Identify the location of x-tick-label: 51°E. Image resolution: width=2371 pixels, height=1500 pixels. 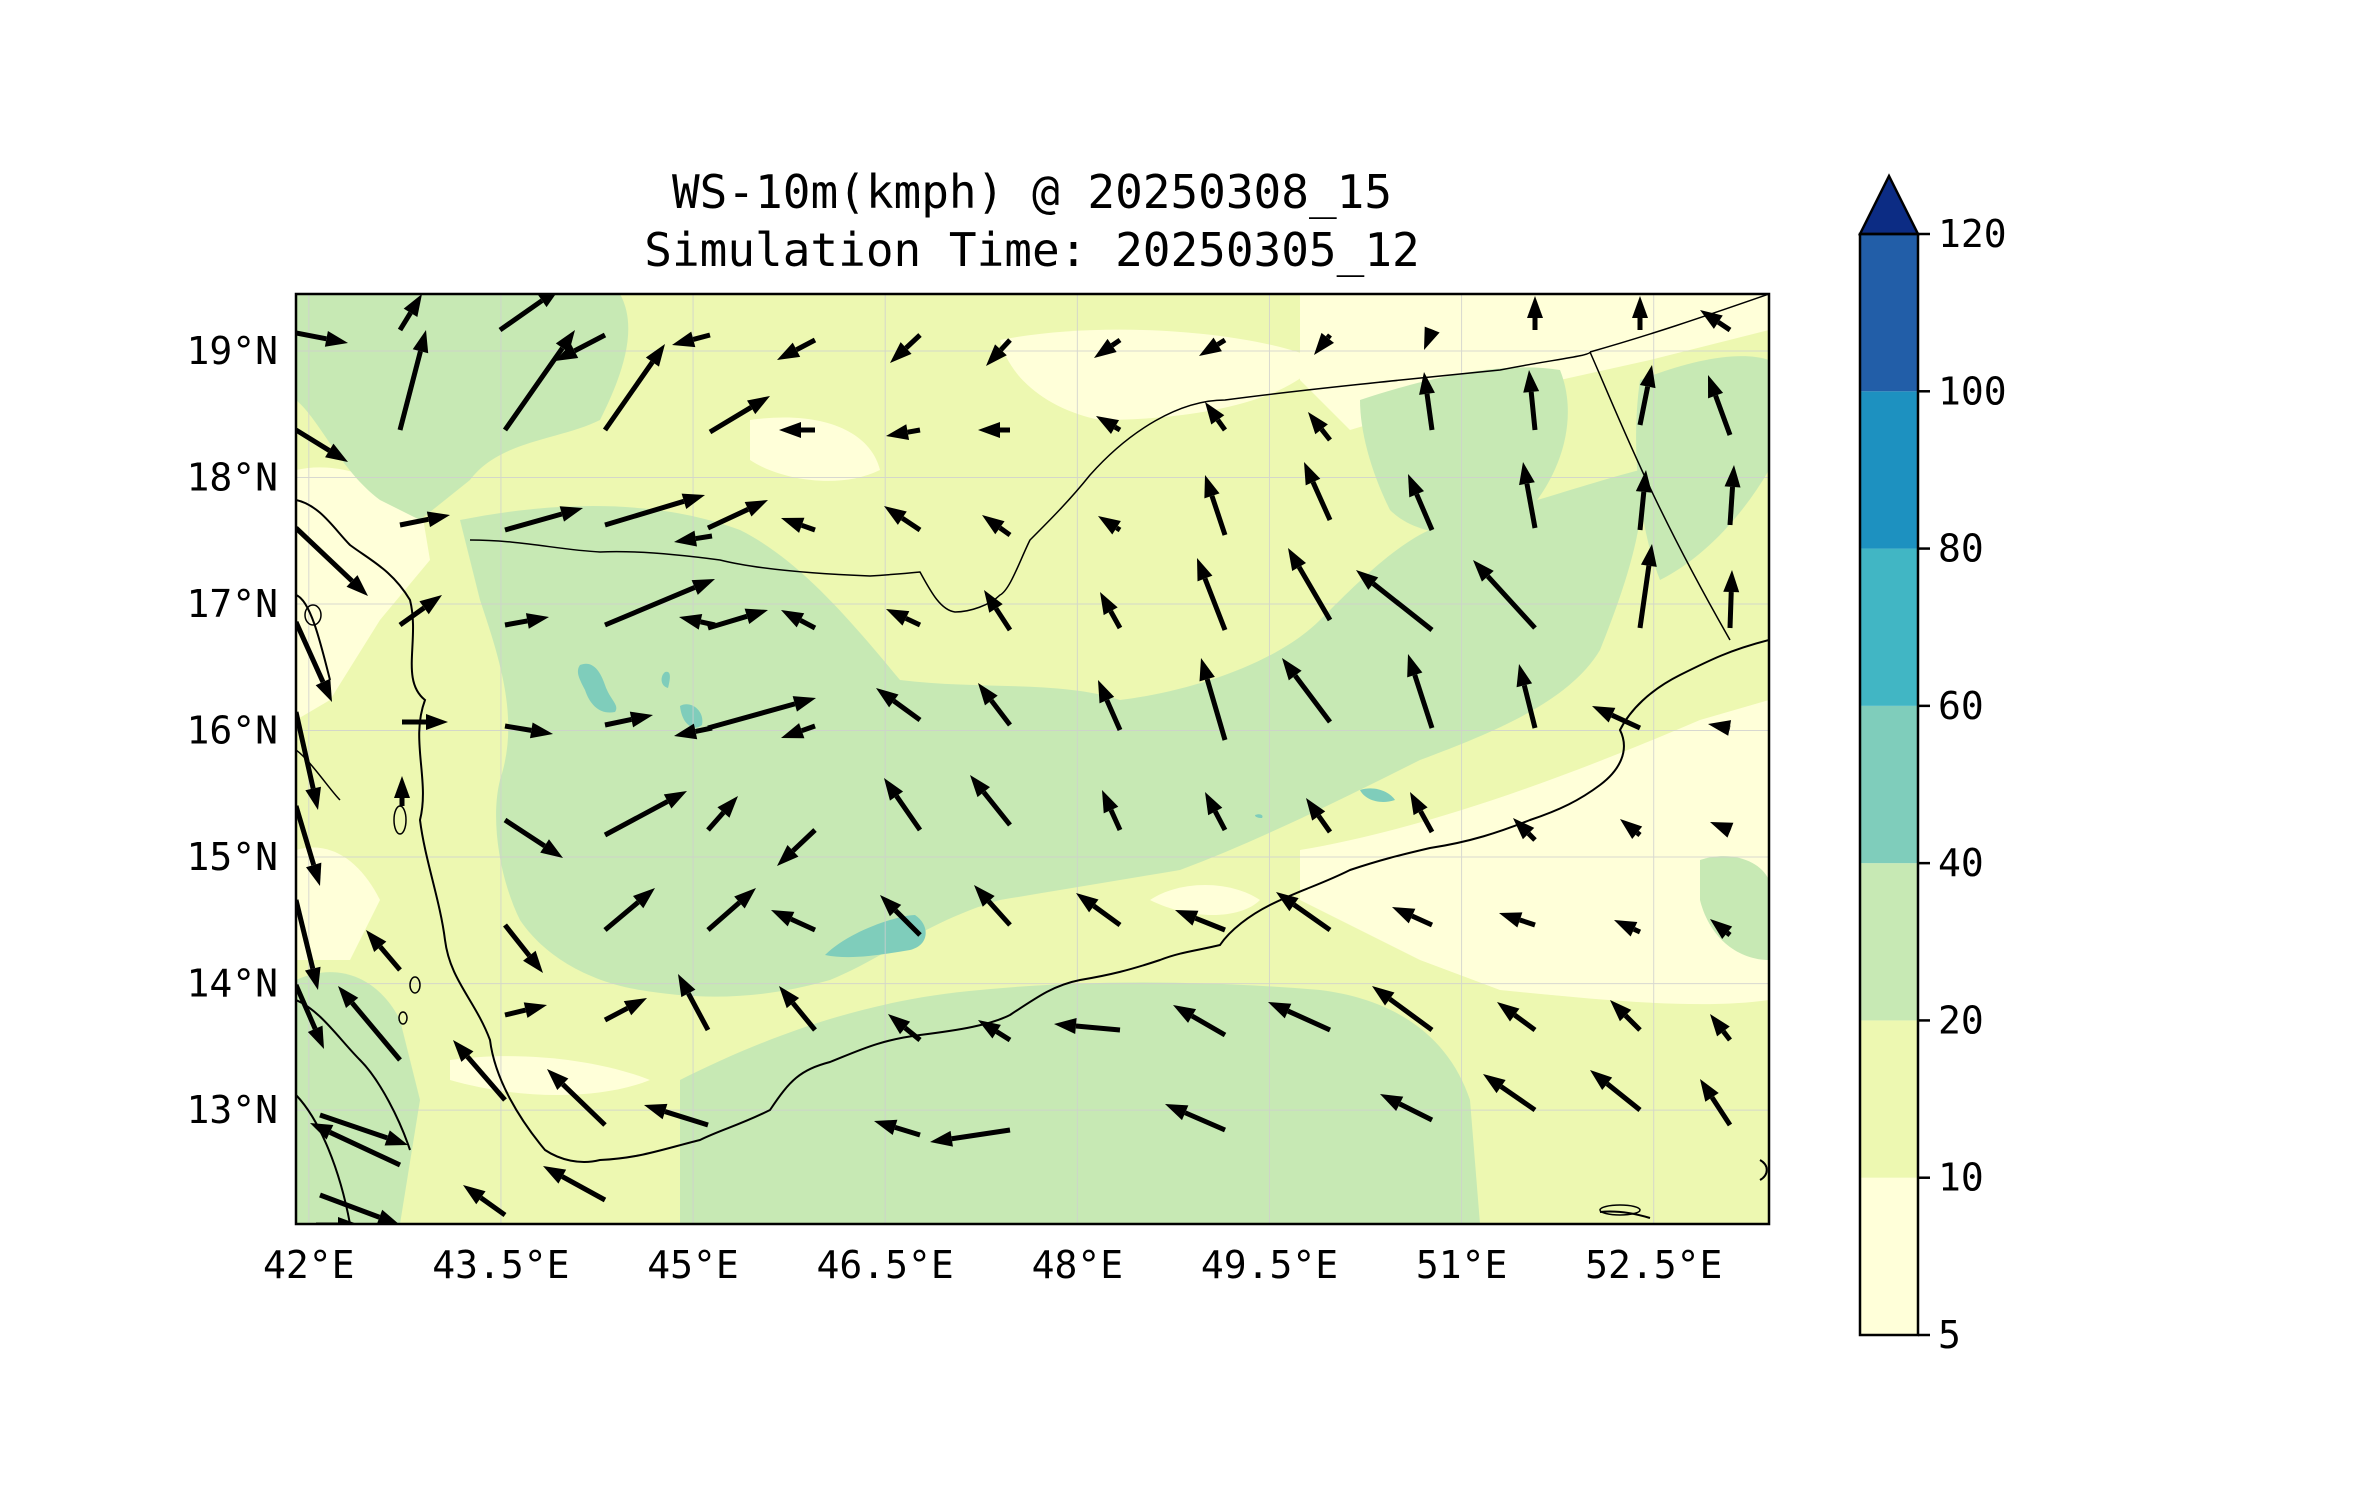
(1462, 1265).